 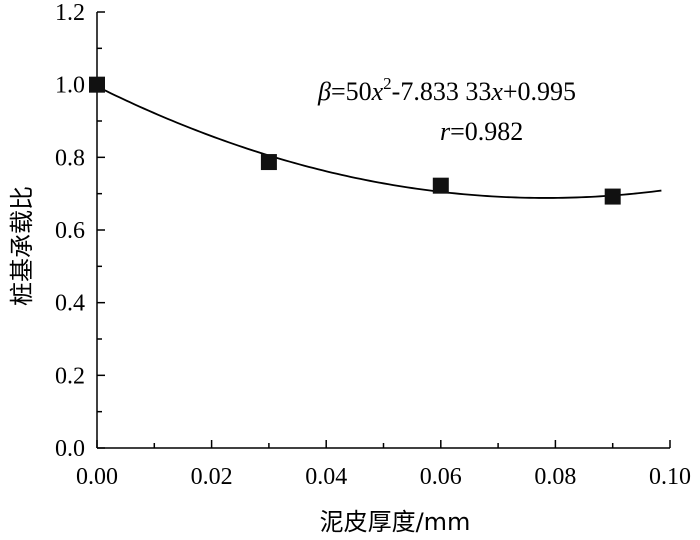 I want to click on y-axis-title: 桩基承载比, so click(x=22, y=246).